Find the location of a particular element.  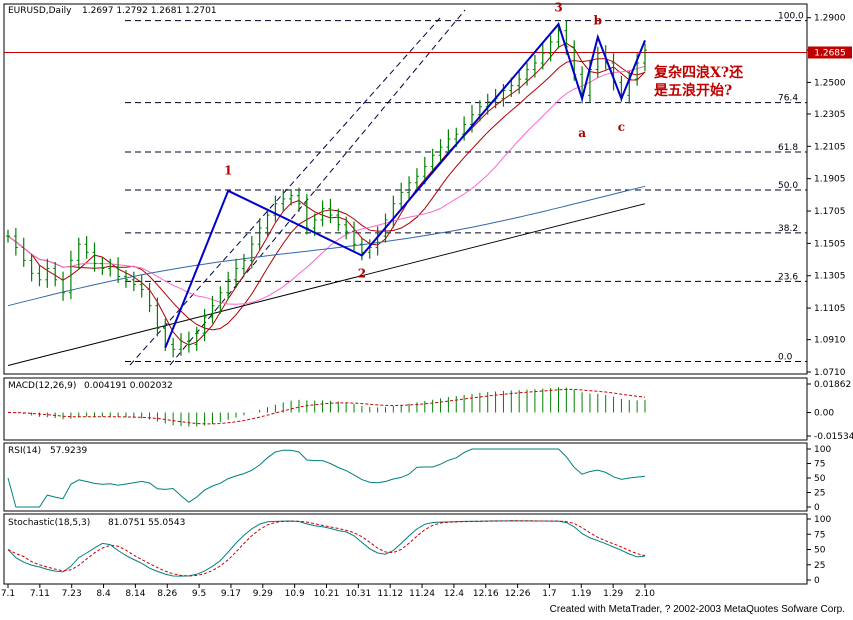

stoch-main-line is located at coordinates (326, 548).